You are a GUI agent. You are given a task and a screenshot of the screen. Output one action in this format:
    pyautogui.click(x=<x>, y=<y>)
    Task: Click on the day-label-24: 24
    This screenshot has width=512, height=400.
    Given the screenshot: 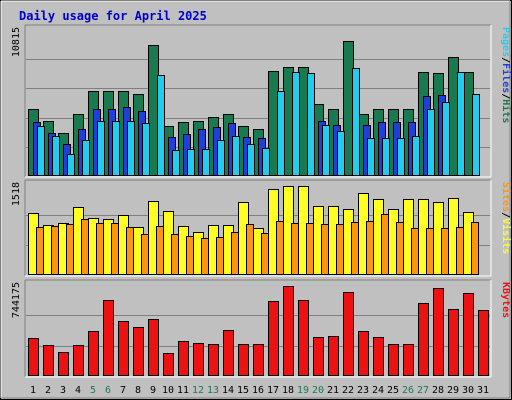 What is the action you would take?
    pyautogui.click(x=378, y=390)
    